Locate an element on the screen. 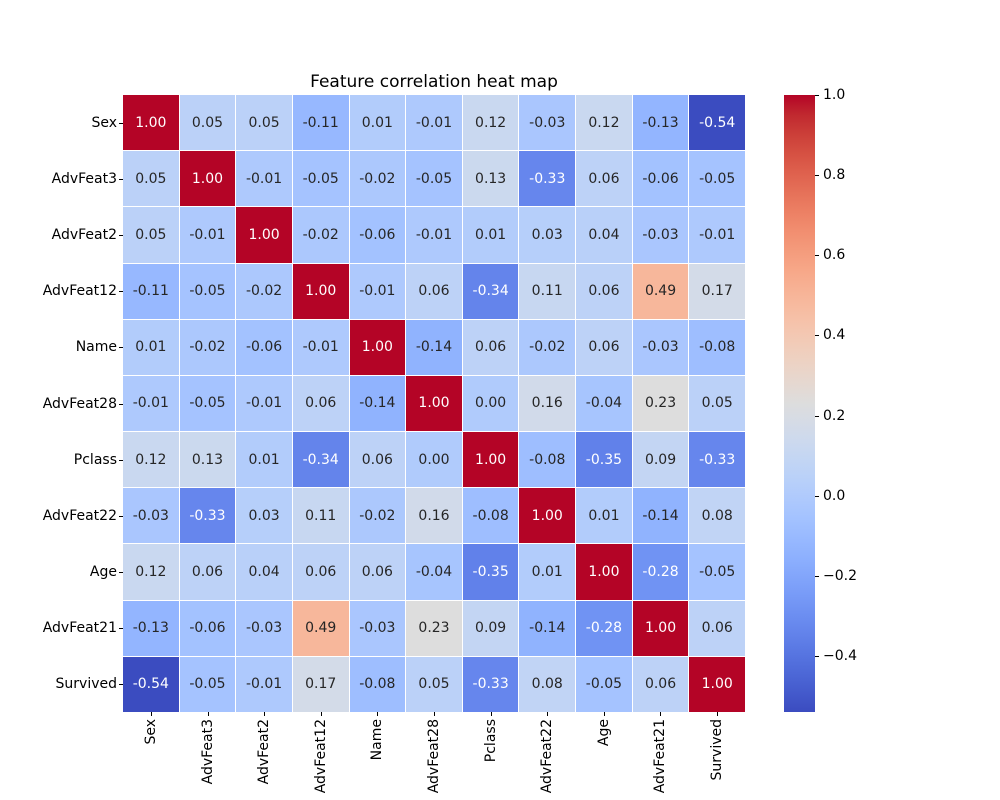 The width and height of the screenshot is (1000, 800). heatmap-cell: -0.34 is located at coordinates (320, 460).